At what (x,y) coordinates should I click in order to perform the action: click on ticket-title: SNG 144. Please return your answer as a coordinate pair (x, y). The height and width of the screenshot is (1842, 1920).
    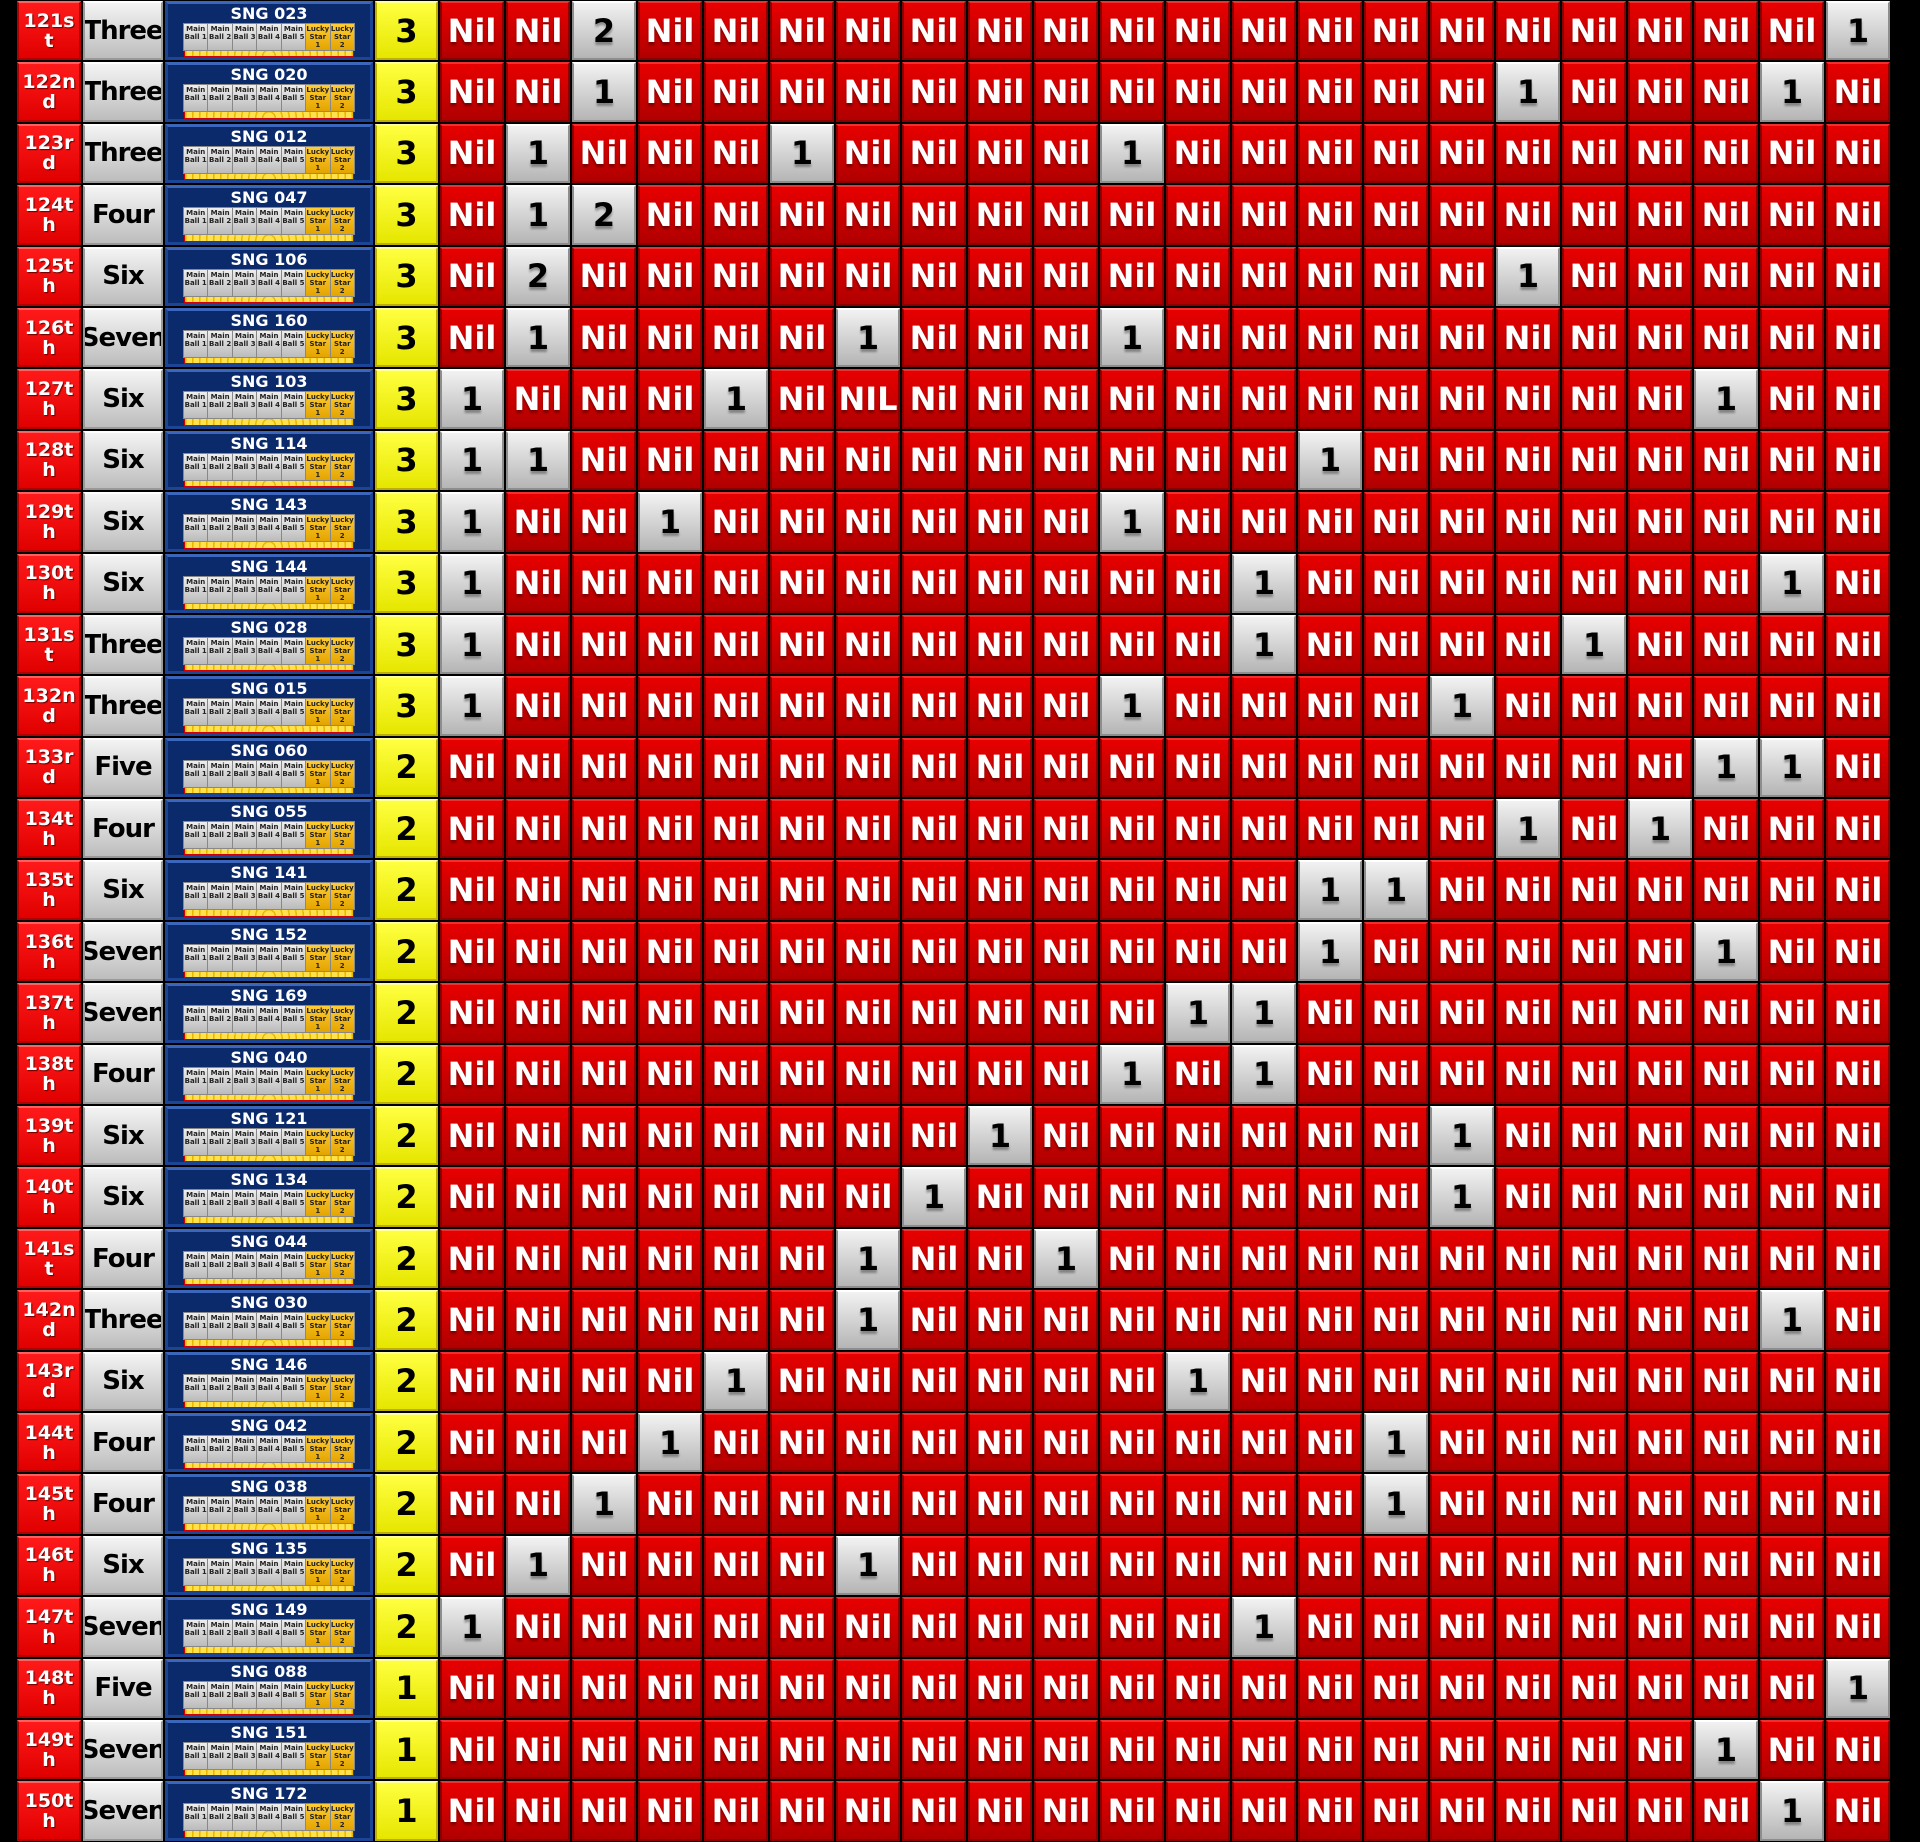
    Looking at the image, I should click on (269, 566).